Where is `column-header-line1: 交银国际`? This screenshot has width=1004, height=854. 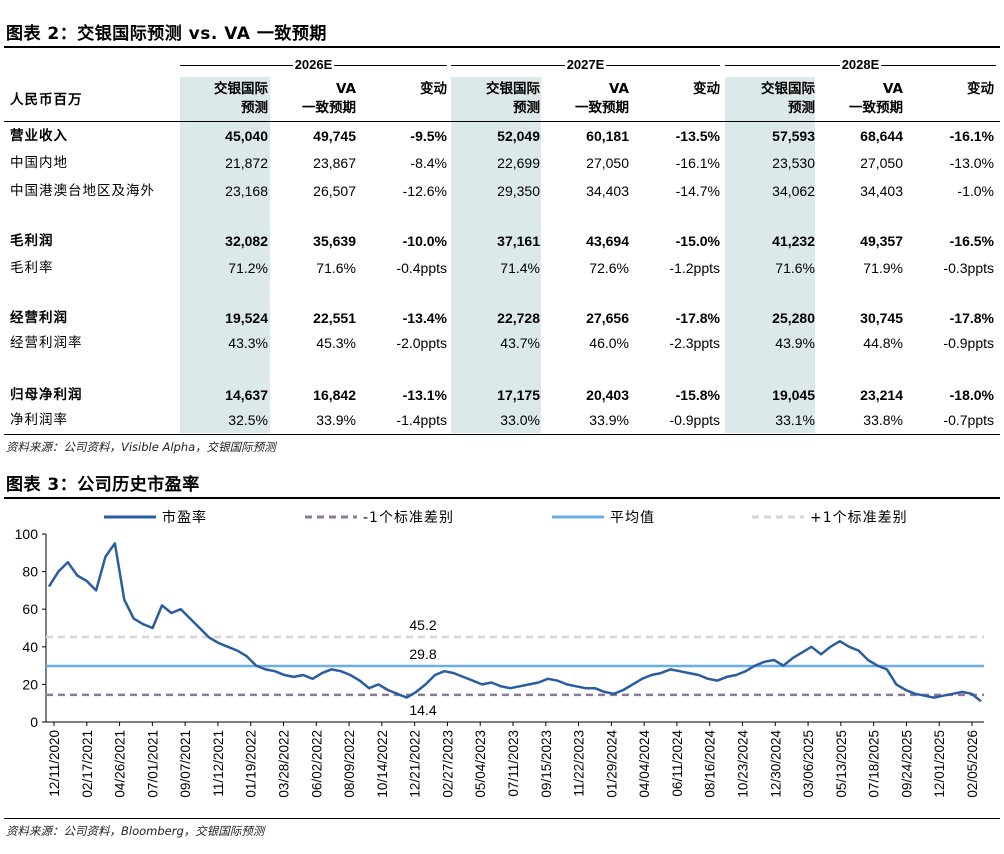
column-header-line1: 交银国际 is located at coordinates (788, 89).